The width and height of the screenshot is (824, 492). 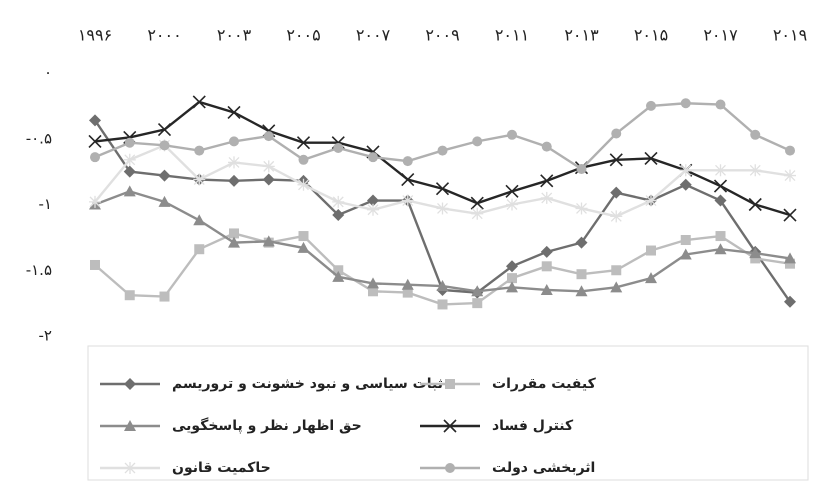 What do you see at coordinates (95, 35) in the screenshot?
I see `x-tick-label: ۱۹۹۶` at bounding box center [95, 35].